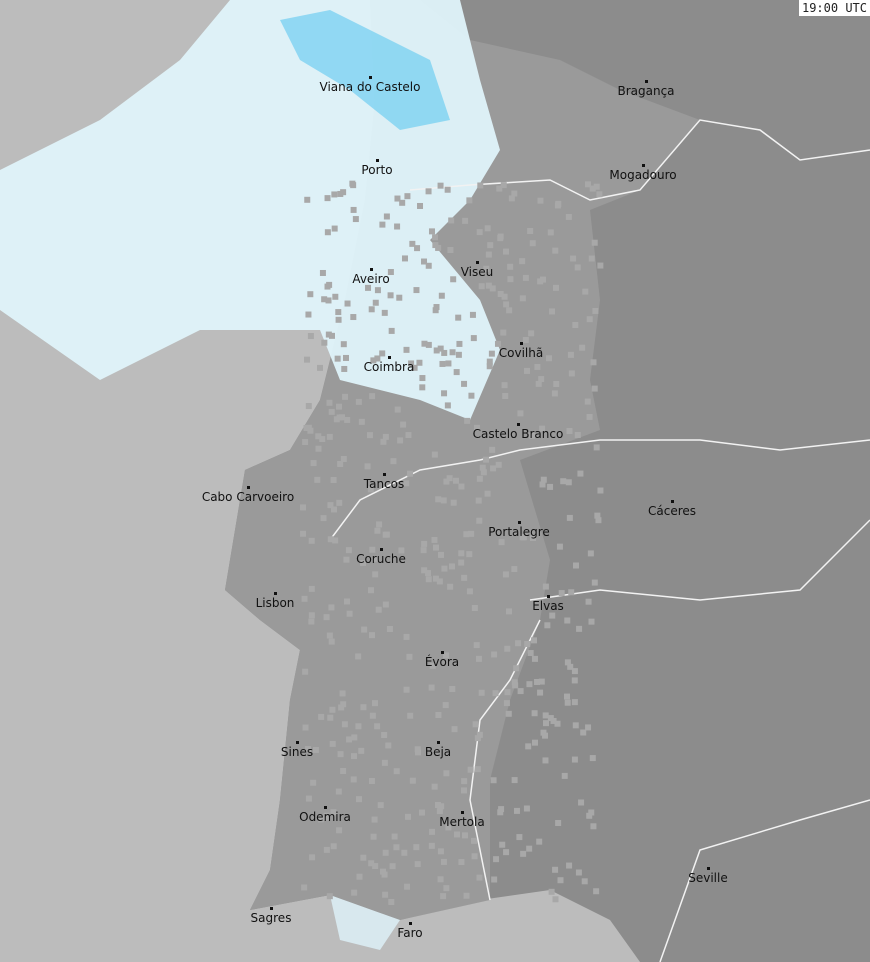 The height and width of the screenshot is (962, 870). I want to click on city-label: Bragança, so click(646, 91).